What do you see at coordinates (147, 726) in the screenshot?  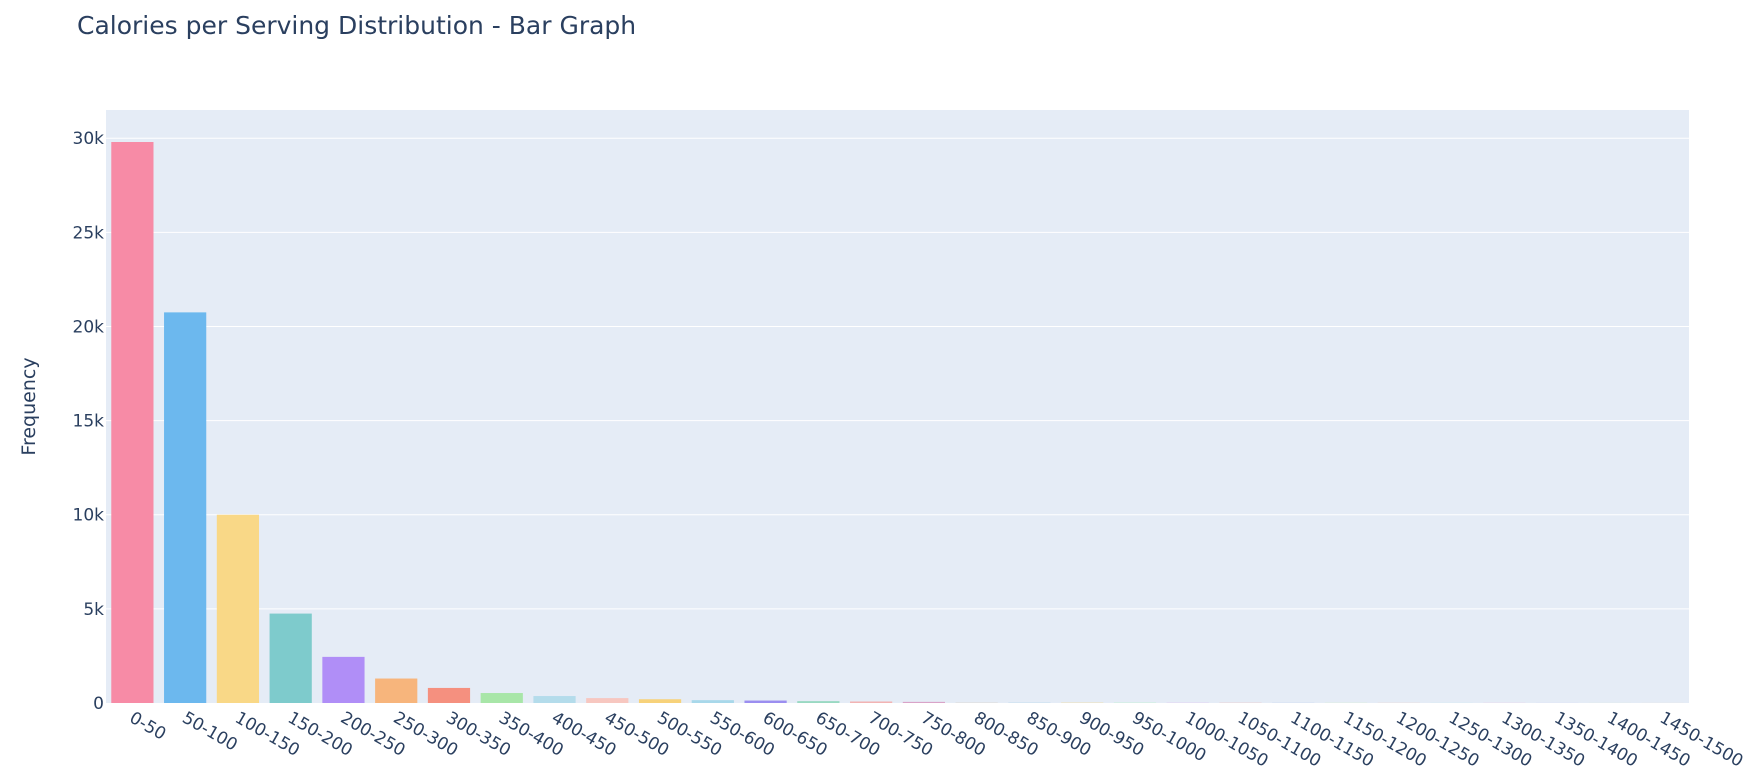 I see `x-tick-label: 0-50` at bounding box center [147, 726].